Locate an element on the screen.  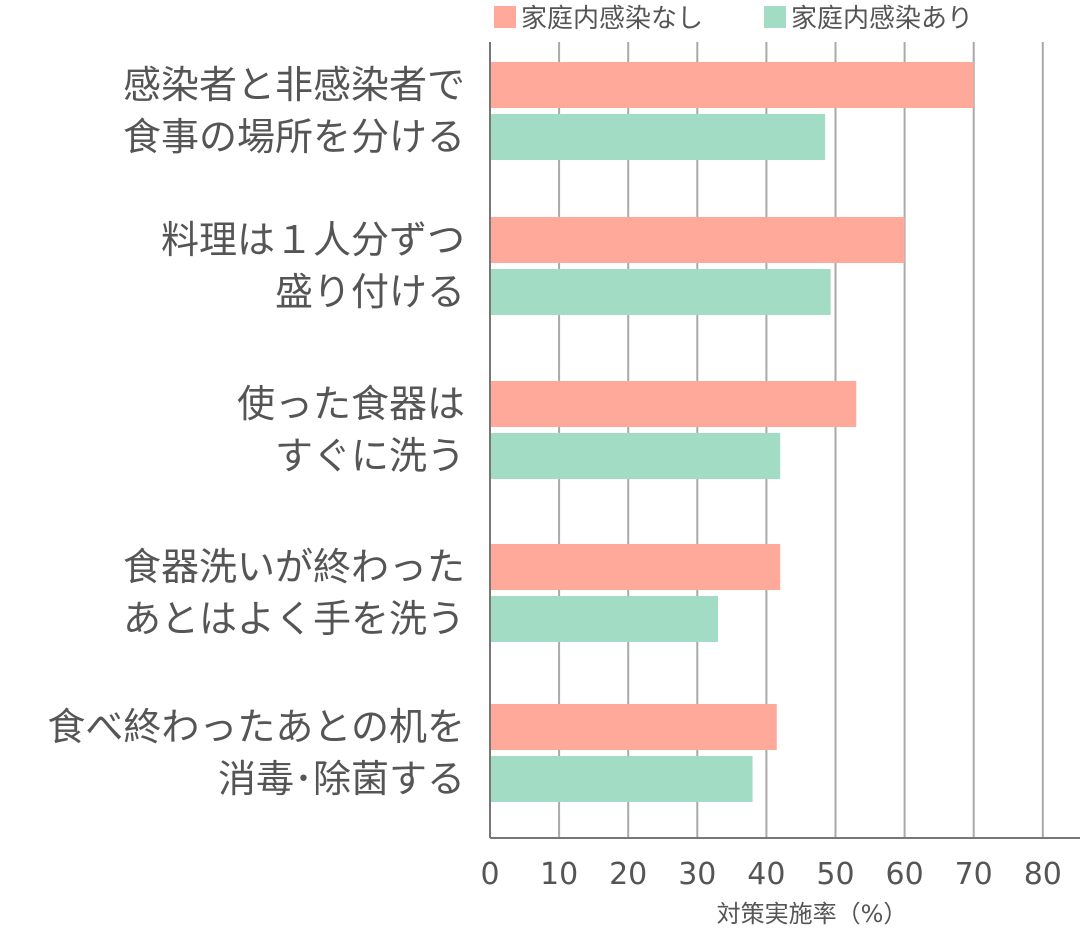
x-tick-labels: 0 10 20 30 40 50 60 70 80 is located at coordinates (770, 874).